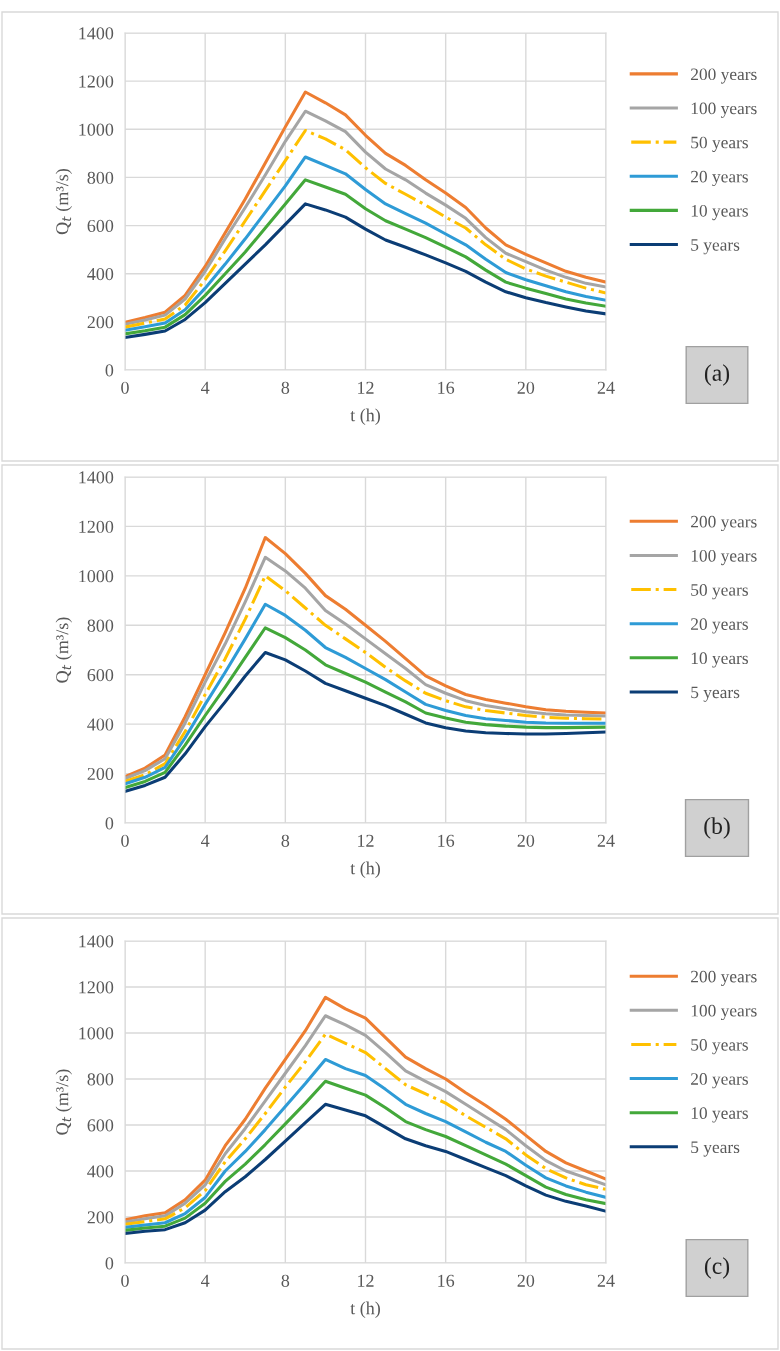  Describe the element at coordinates (717, 828) in the screenshot. I see `text: (b)` at that location.